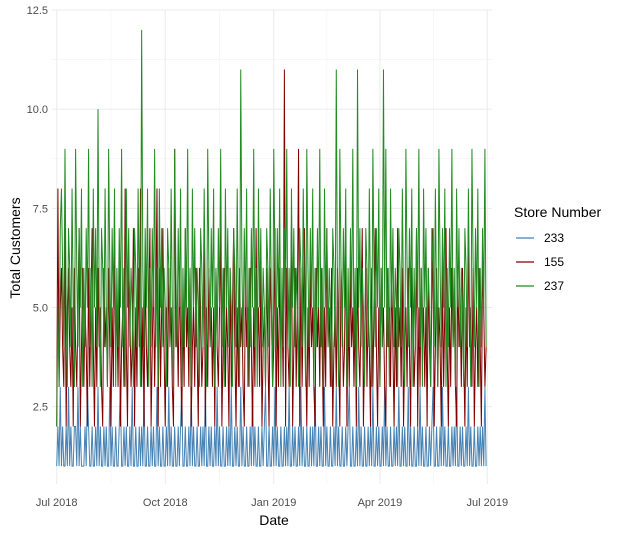 This screenshot has height=535, width=621. I want to click on legend-label-155: 155, so click(554, 262).